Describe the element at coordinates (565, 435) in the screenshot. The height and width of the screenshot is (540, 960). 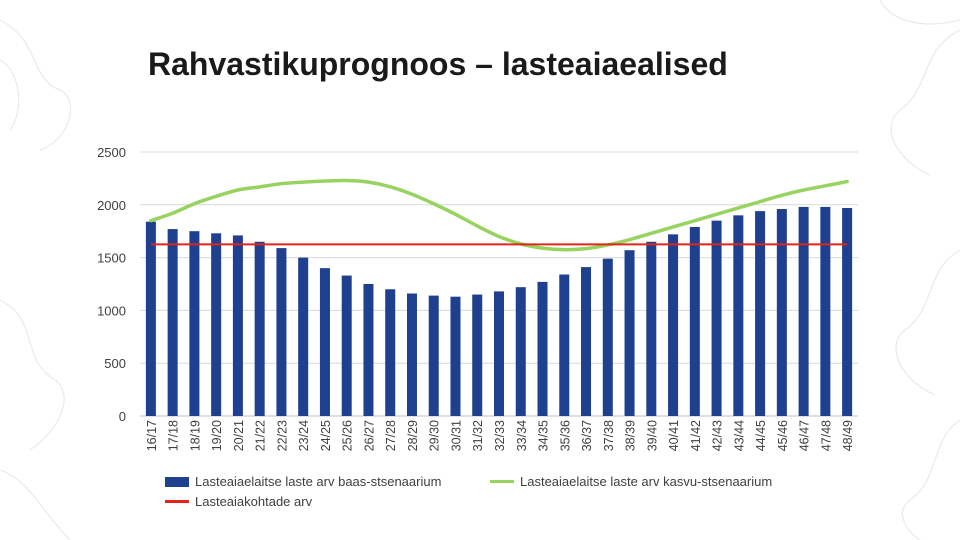
I see `x-tick-label: 35/36` at that location.